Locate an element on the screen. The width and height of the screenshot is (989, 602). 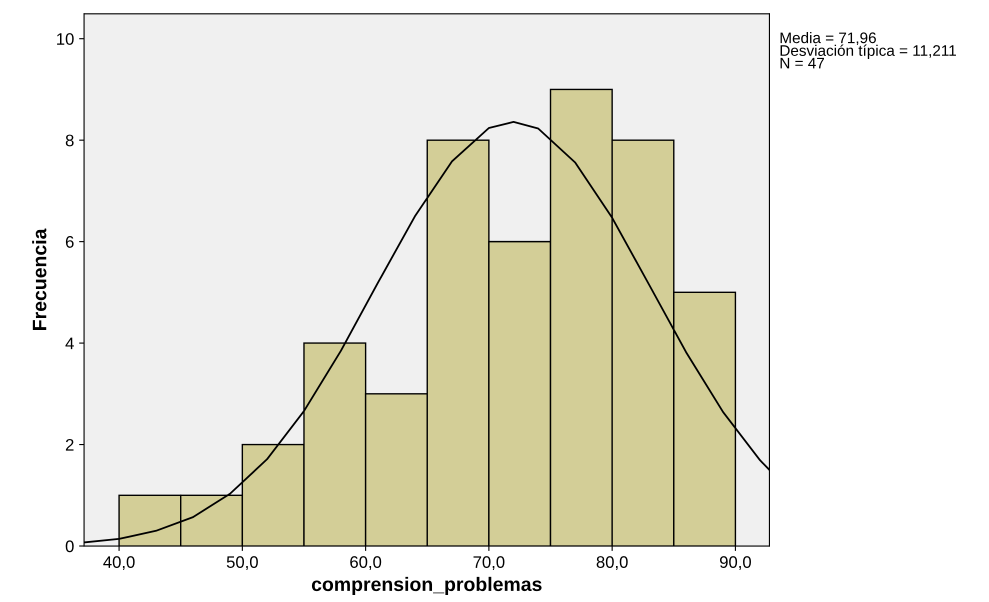
x-tick-label: 60,0 is located at coordinates (366, 563).